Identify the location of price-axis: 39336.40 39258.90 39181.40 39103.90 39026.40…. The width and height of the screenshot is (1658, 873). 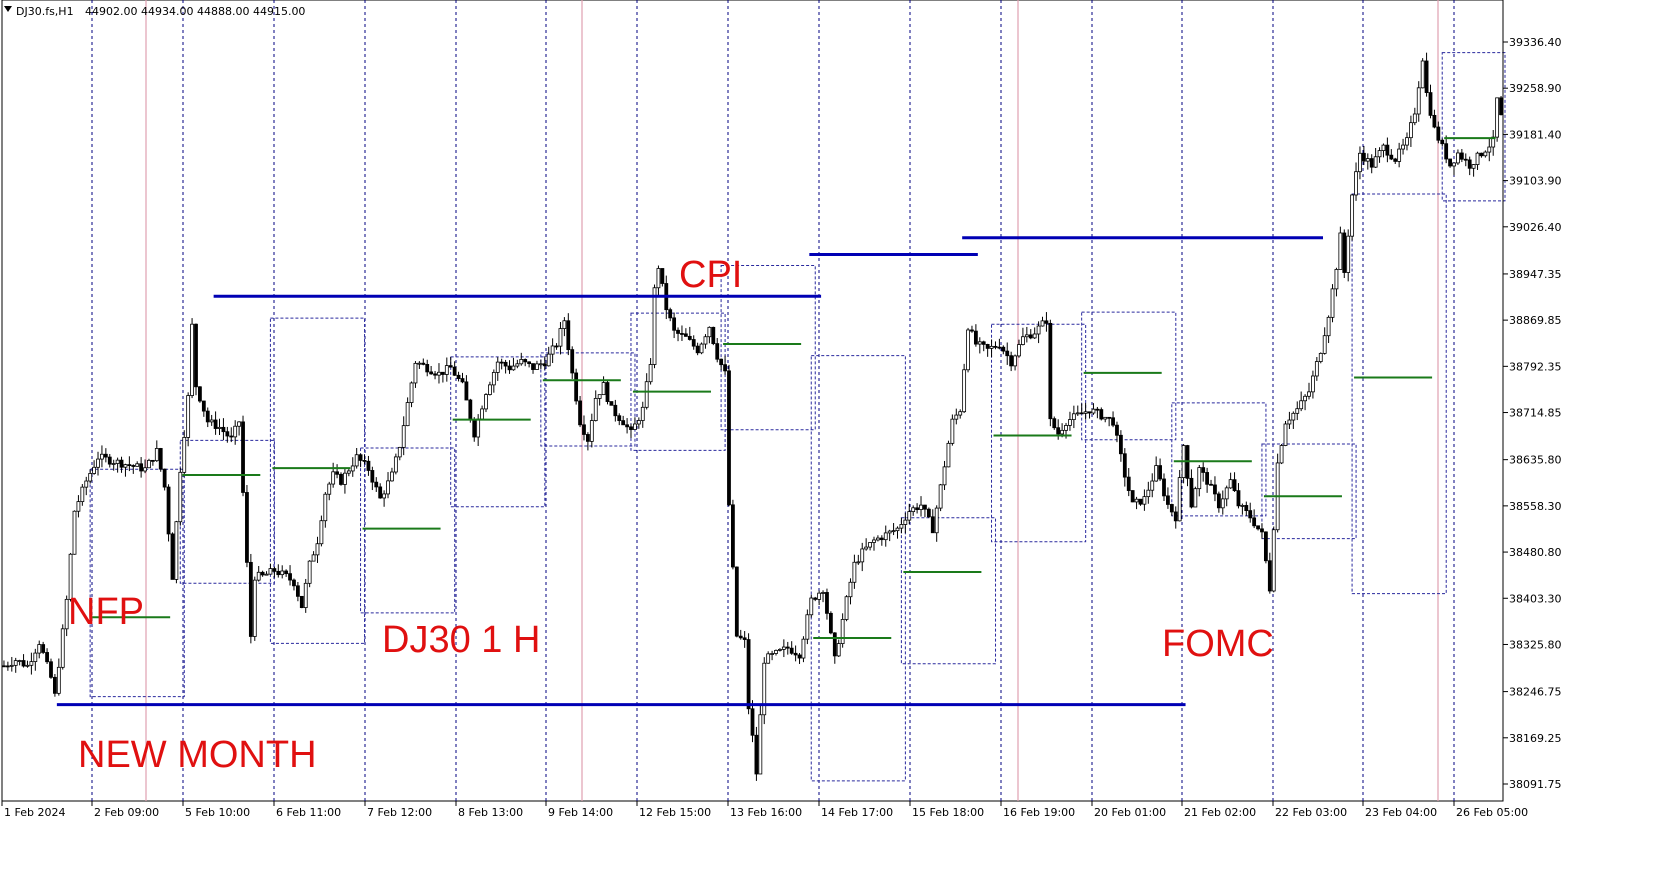
(1532, 400).